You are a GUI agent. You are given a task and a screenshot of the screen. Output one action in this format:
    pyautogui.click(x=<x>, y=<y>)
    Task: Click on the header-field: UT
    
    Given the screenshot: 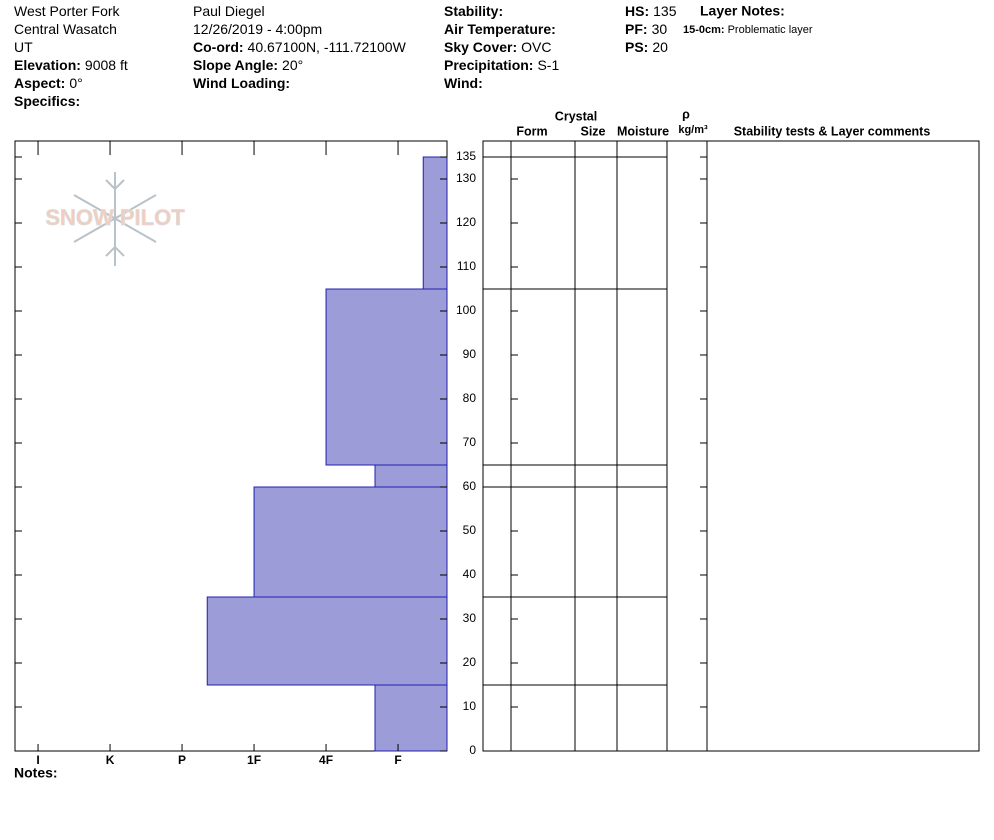 What is the action you would take?
    pyautogui.click(x=23, y=47)
    